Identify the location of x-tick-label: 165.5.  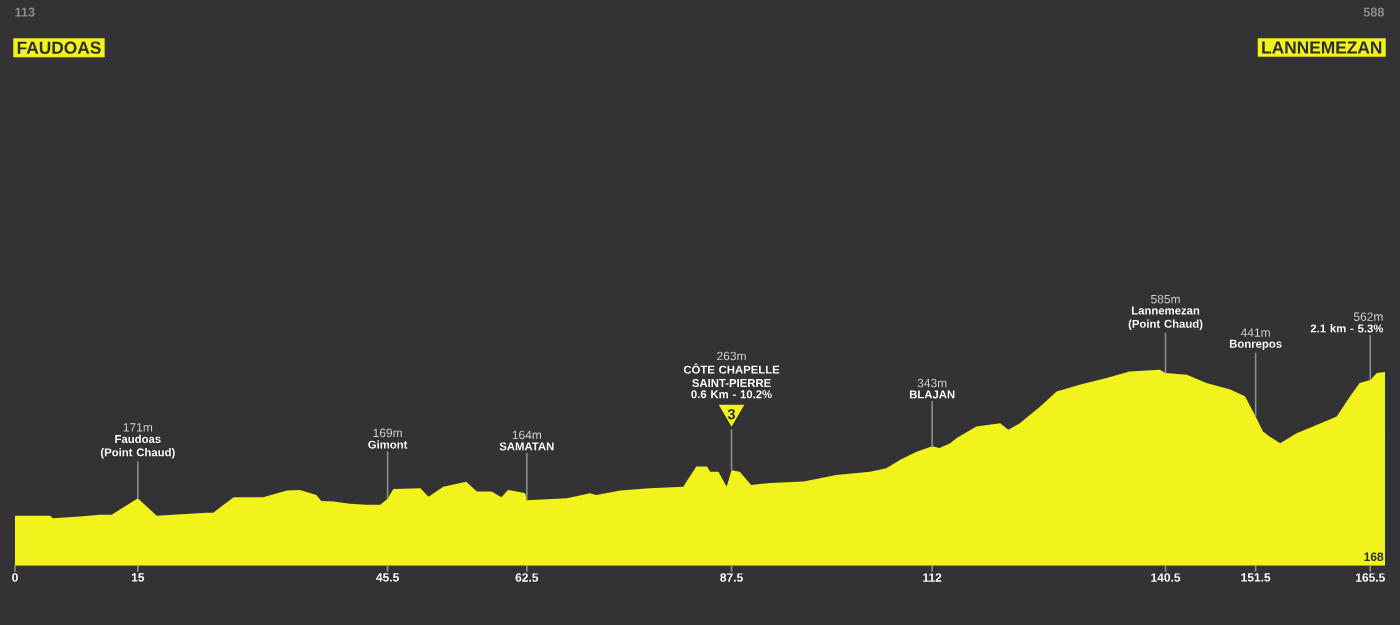
(1370, 577).